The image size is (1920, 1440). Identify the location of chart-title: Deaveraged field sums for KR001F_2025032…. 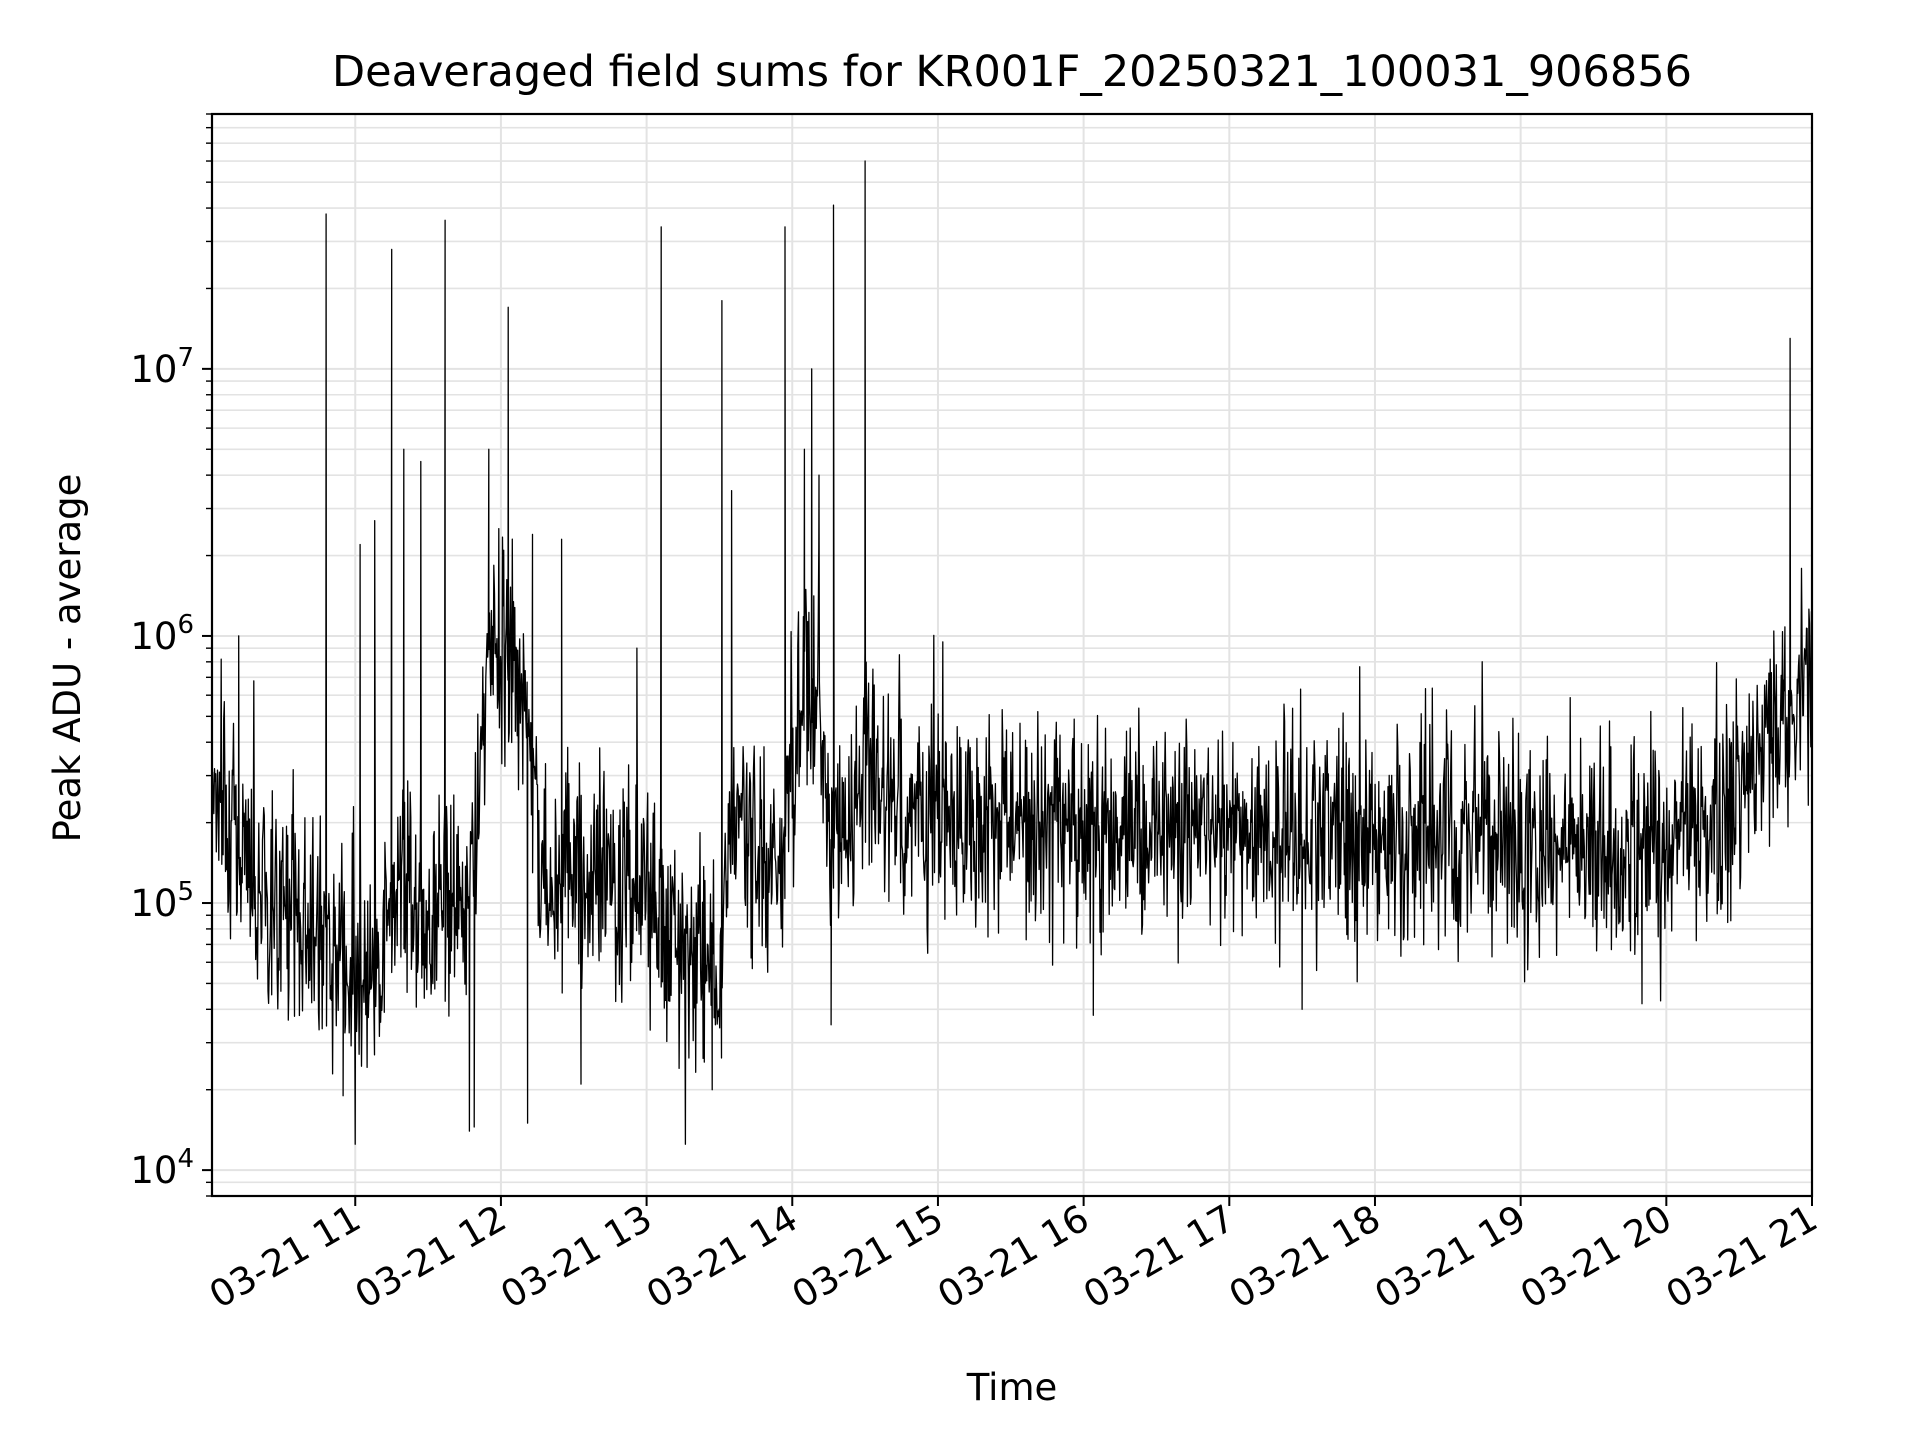
(1012, 72).